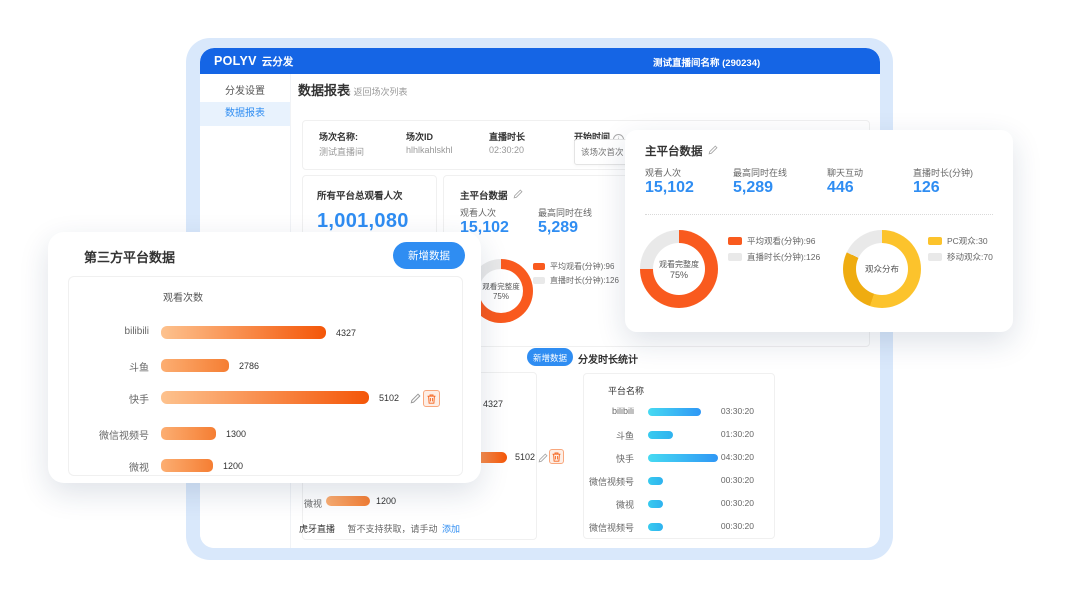 This screenshot has height=599, width=1080. What do you see at coordinates (312, 504) in the screenshot?
I see `bg-weishi-label: 微视` at bounding box center [312, 504].